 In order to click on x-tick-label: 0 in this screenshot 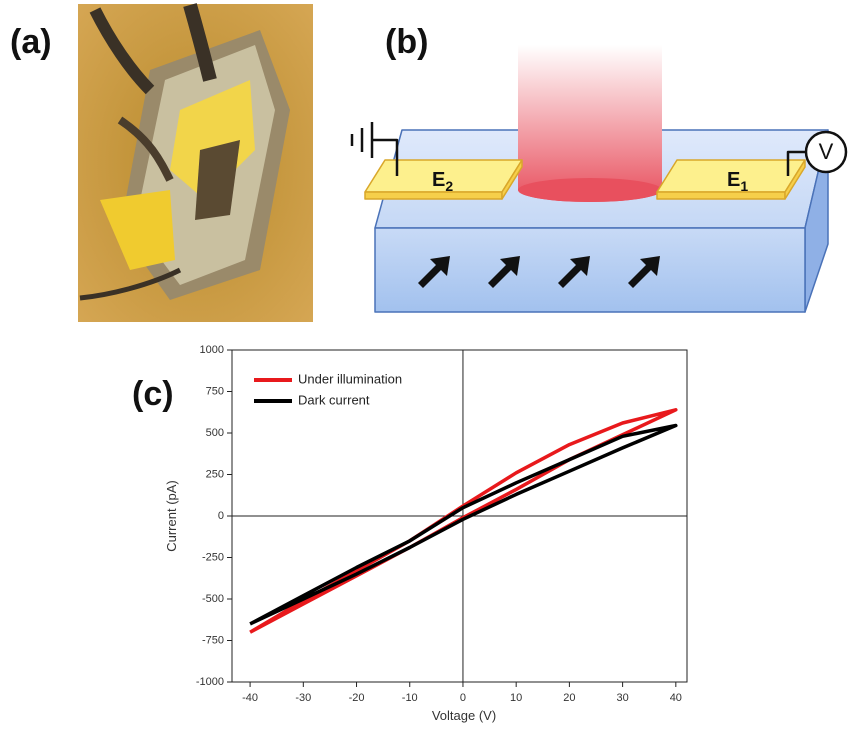, I will do `click(463, 698)`.